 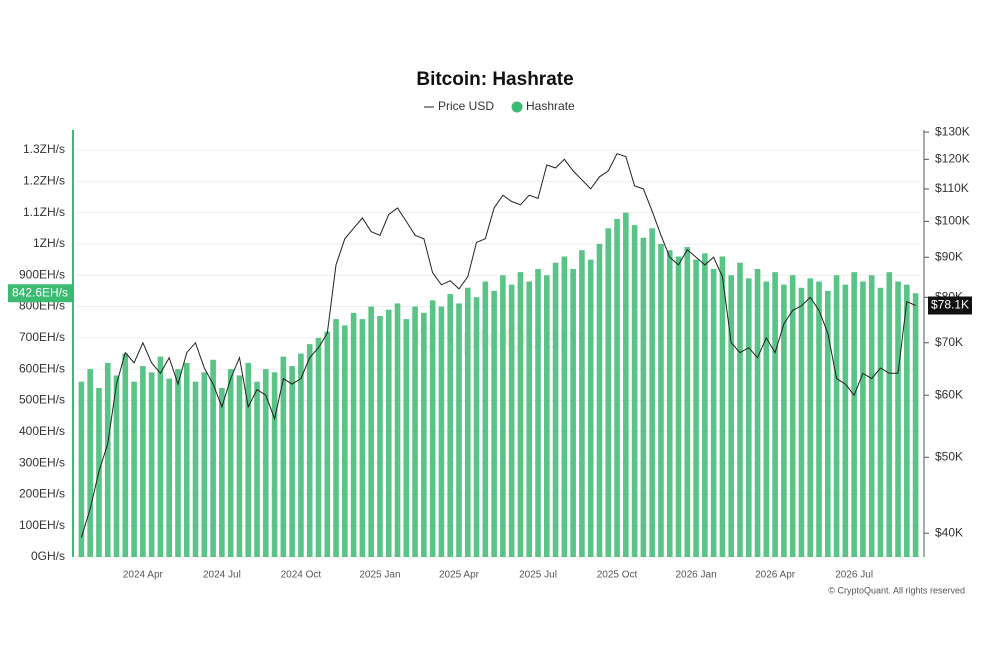 I want to click on y-tick-label: 800EH/s, so click(x=42, y=306).